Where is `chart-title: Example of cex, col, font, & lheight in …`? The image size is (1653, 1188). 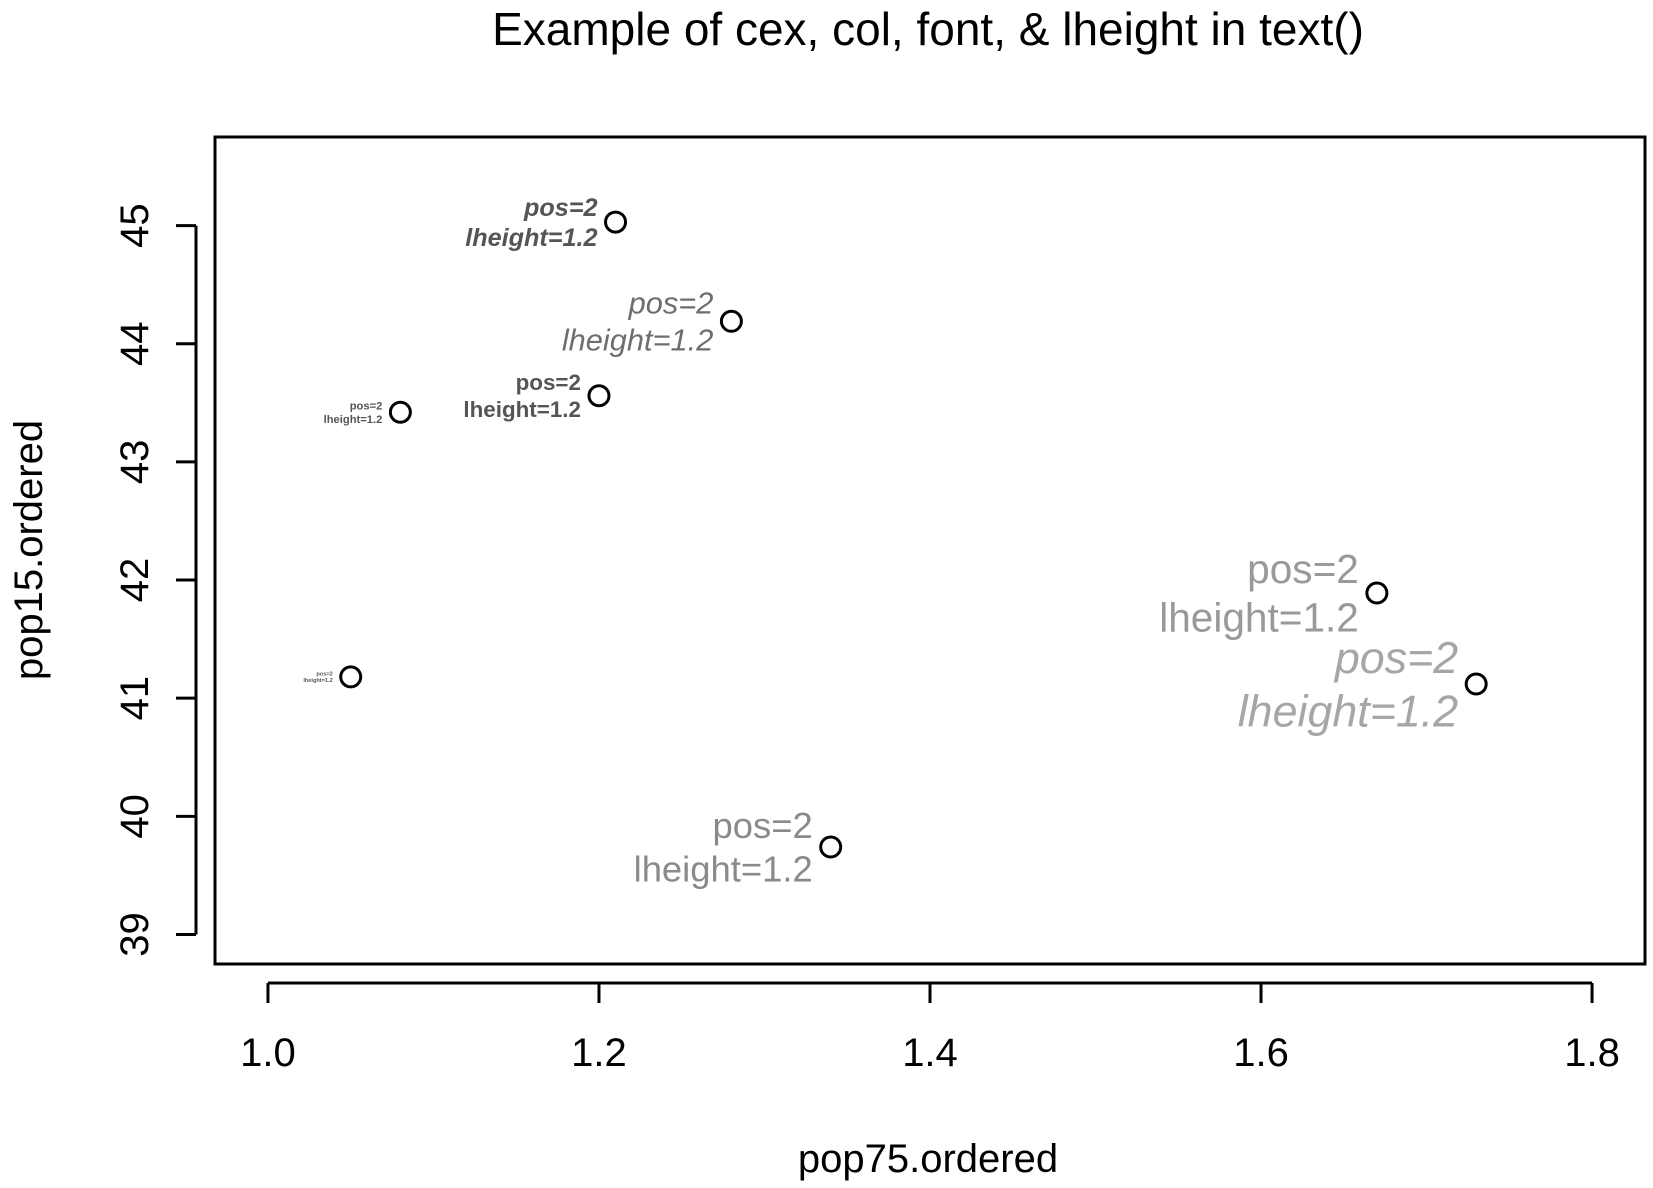 chart-title: Example of cex, col, font, & lheight in … is located at coordinates (928, 29).